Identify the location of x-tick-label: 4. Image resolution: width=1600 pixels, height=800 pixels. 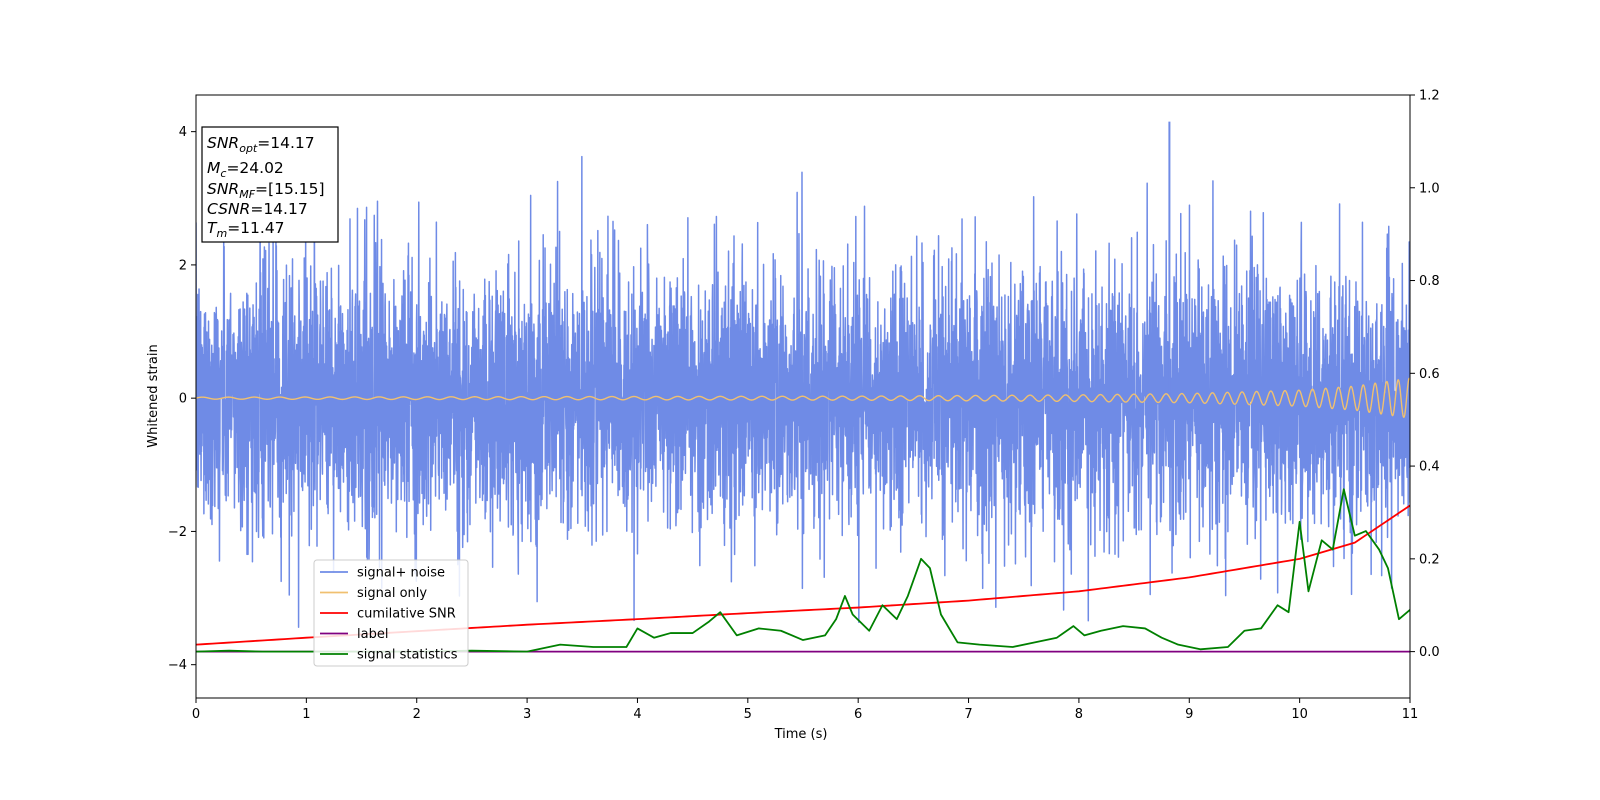
(637, 714).